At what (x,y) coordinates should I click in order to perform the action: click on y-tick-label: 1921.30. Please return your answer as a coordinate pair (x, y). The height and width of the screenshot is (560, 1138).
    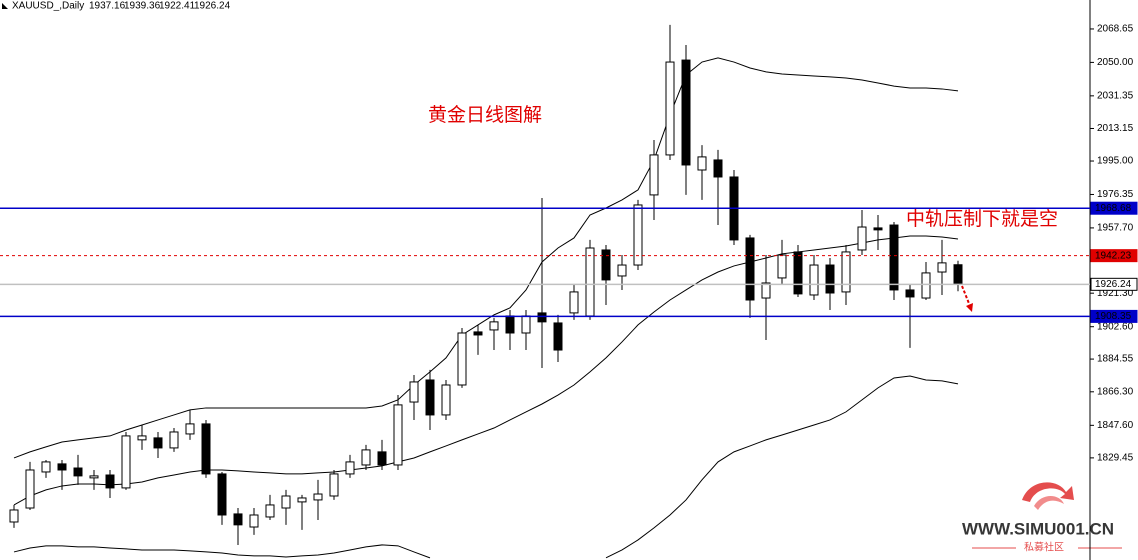
    Looking at the image, I should click on (1115, 293).